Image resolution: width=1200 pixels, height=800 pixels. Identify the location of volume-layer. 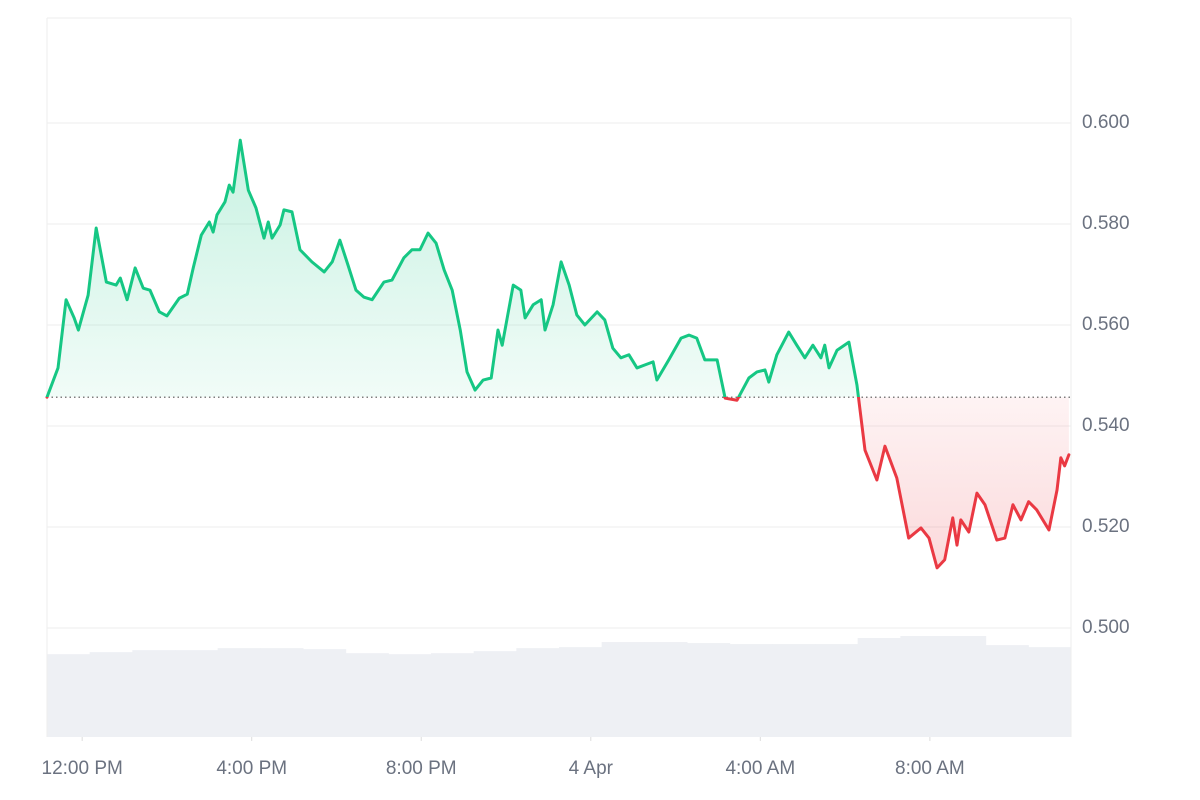
(559, 686).